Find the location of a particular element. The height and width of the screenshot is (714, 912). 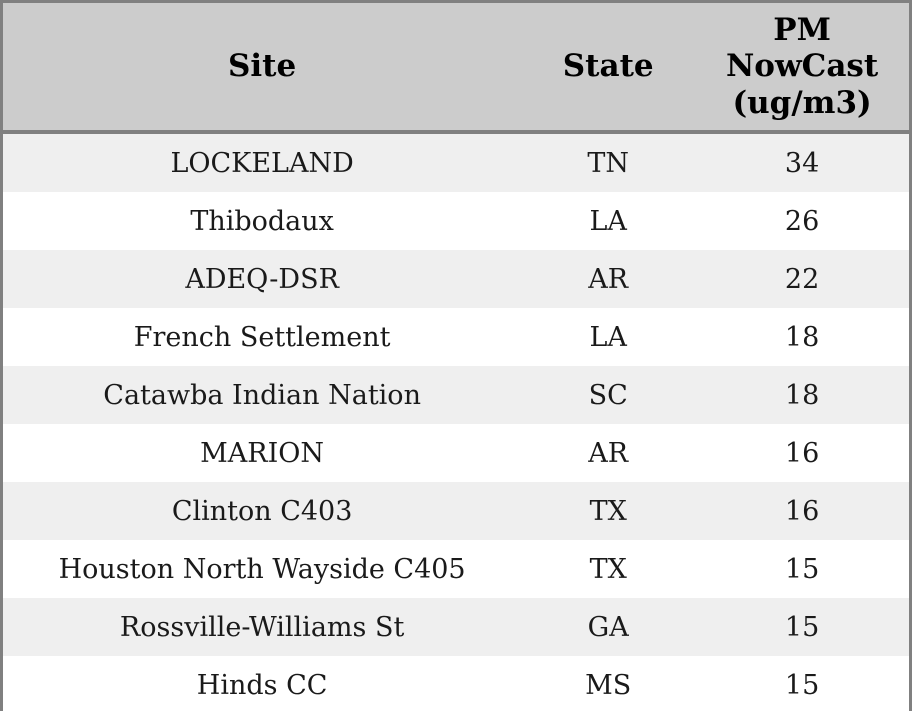

cell-site: Thibodaux is located at coordinates (262, 221).